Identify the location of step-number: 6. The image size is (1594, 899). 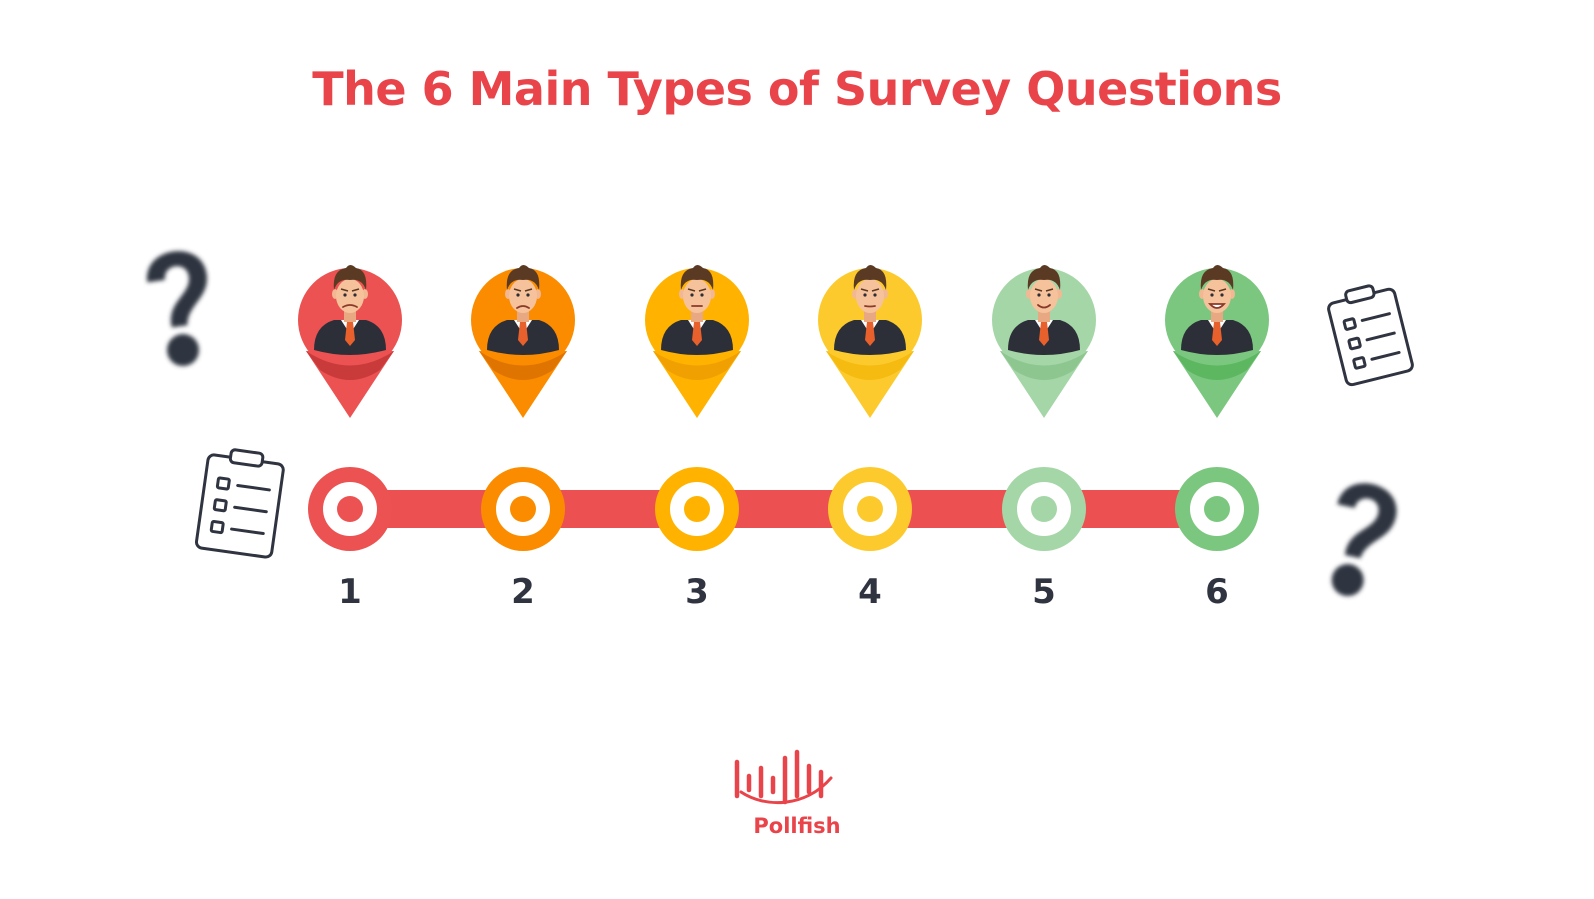
(1217, 592).